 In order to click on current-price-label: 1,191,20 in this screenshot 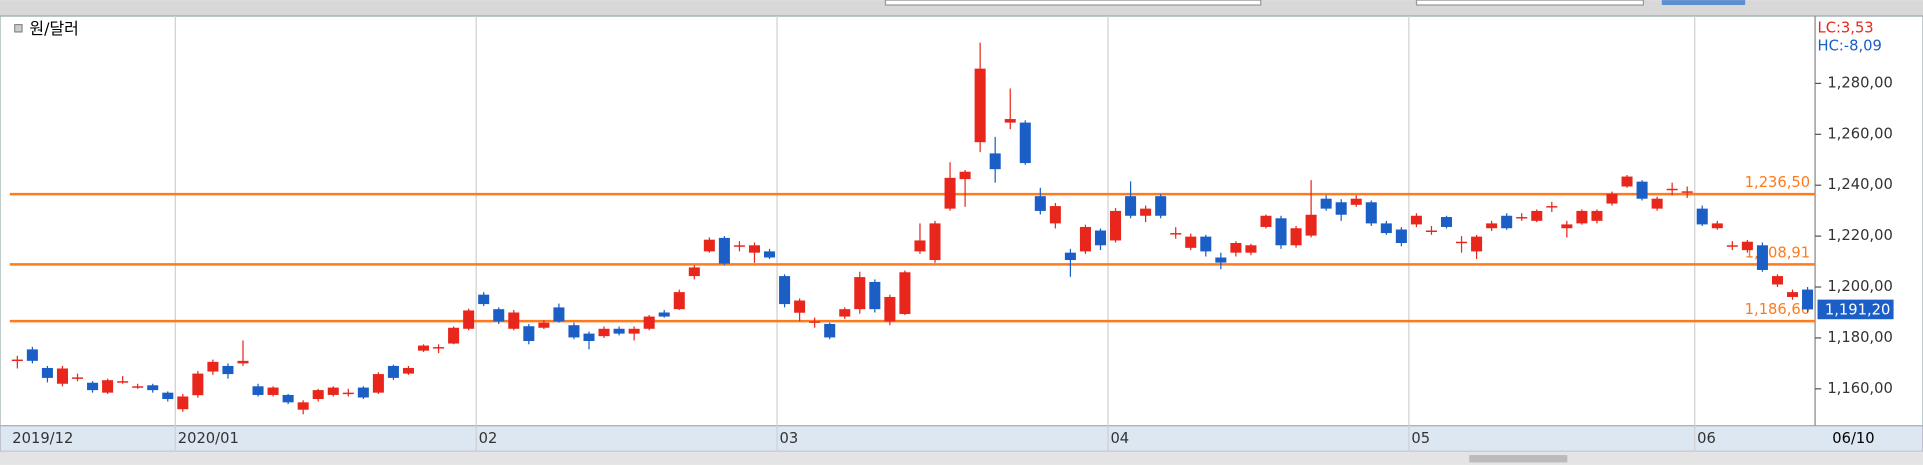, I will do `click(1857, 310)`.